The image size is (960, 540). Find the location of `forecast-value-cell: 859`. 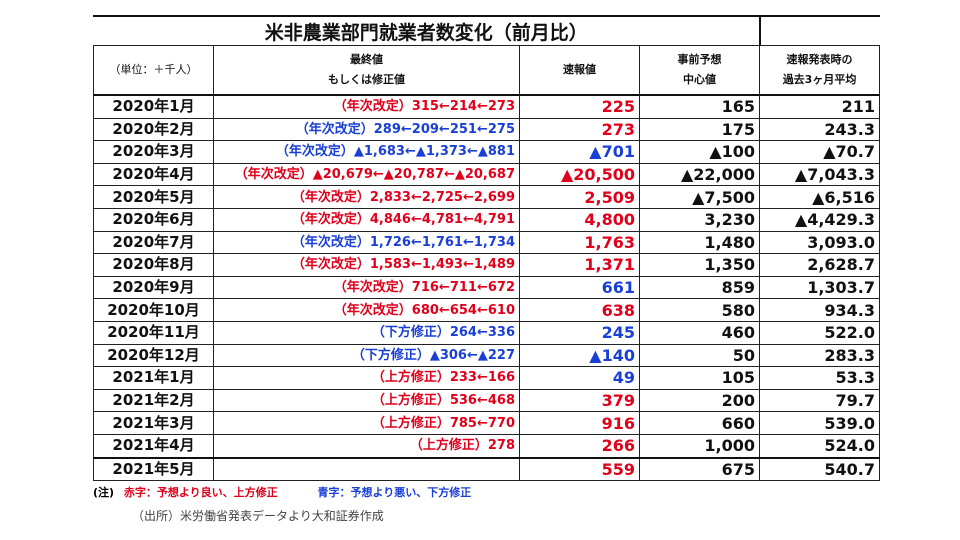

forecast-value-cell: 859 is located at coordinates (699, 287).